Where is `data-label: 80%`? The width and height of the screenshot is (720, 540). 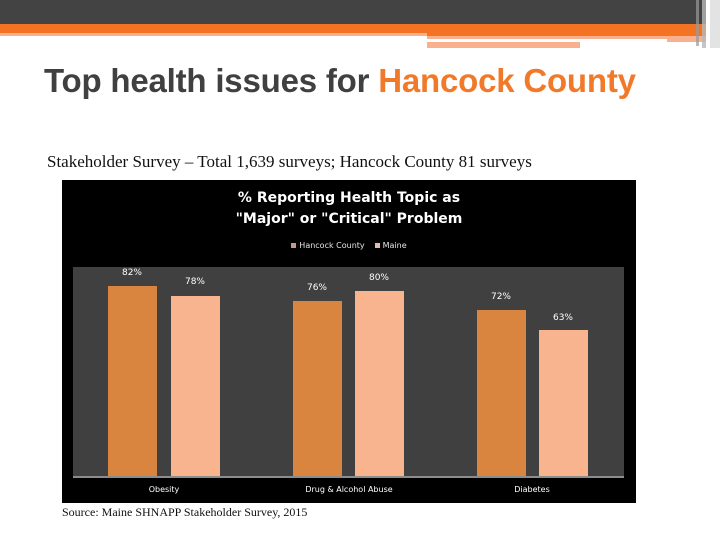
data-label: 80% is located at coordinates (378, 278).